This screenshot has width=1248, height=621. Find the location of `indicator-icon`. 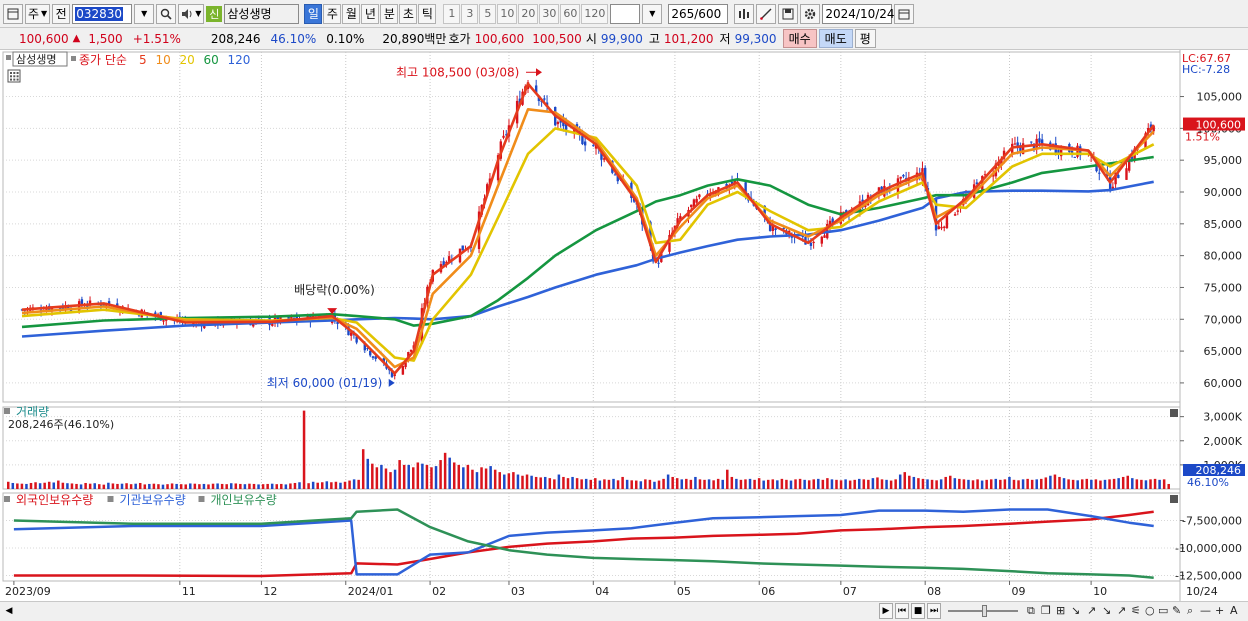

indicator-icon is located at coordinates (744, 13).